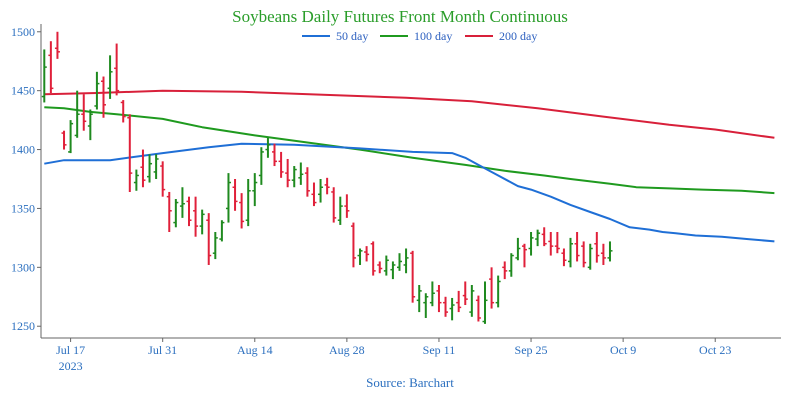 This screenshot has height=400, width=800. What do you see at coordinates (410, 382) in the screenshot?
I see `source-label: Source: Barchart` at bounding box center [410, 382].